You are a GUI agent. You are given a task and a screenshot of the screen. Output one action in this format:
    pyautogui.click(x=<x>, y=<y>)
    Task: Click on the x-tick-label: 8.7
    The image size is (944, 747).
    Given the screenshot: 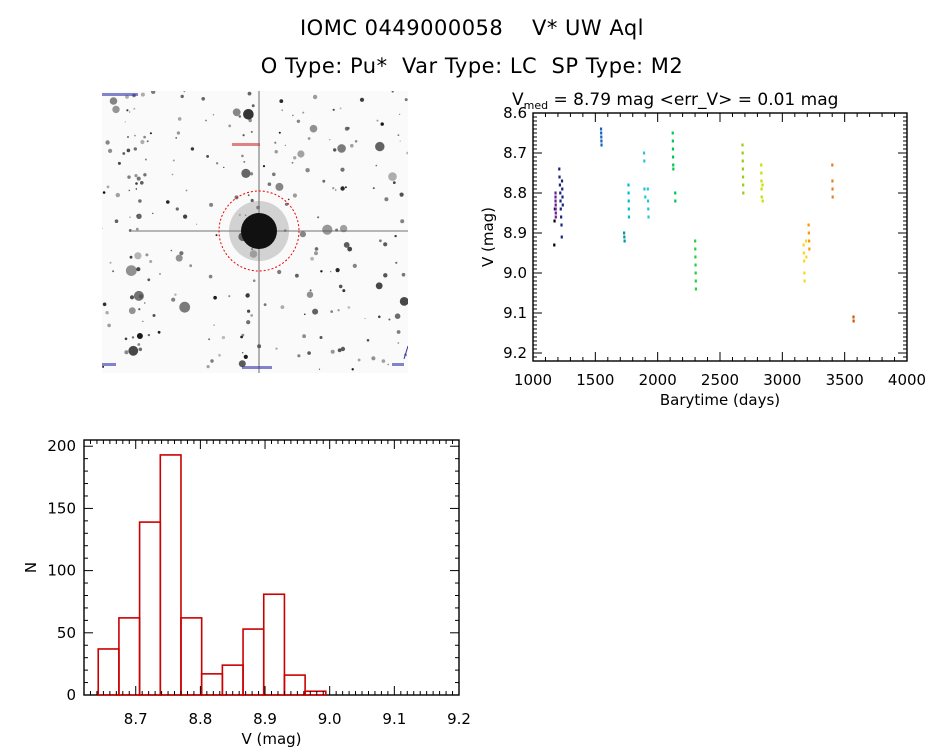 What is the action you would take?
    pyautogui.click(x=136, y=719)
    